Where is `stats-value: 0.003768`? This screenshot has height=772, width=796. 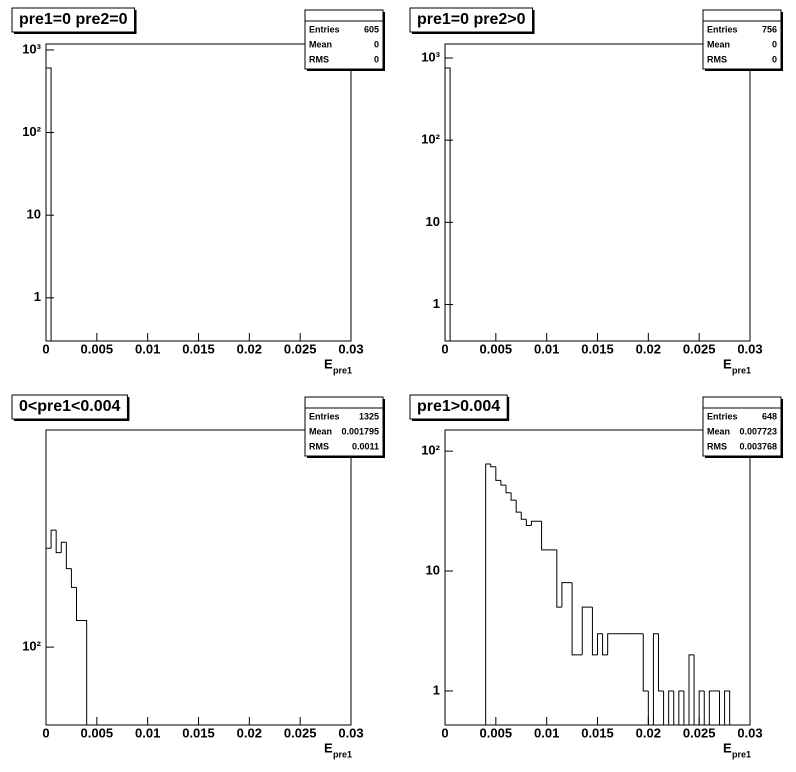
stats-value: 0.003768 is located at coordinates (758, 446).